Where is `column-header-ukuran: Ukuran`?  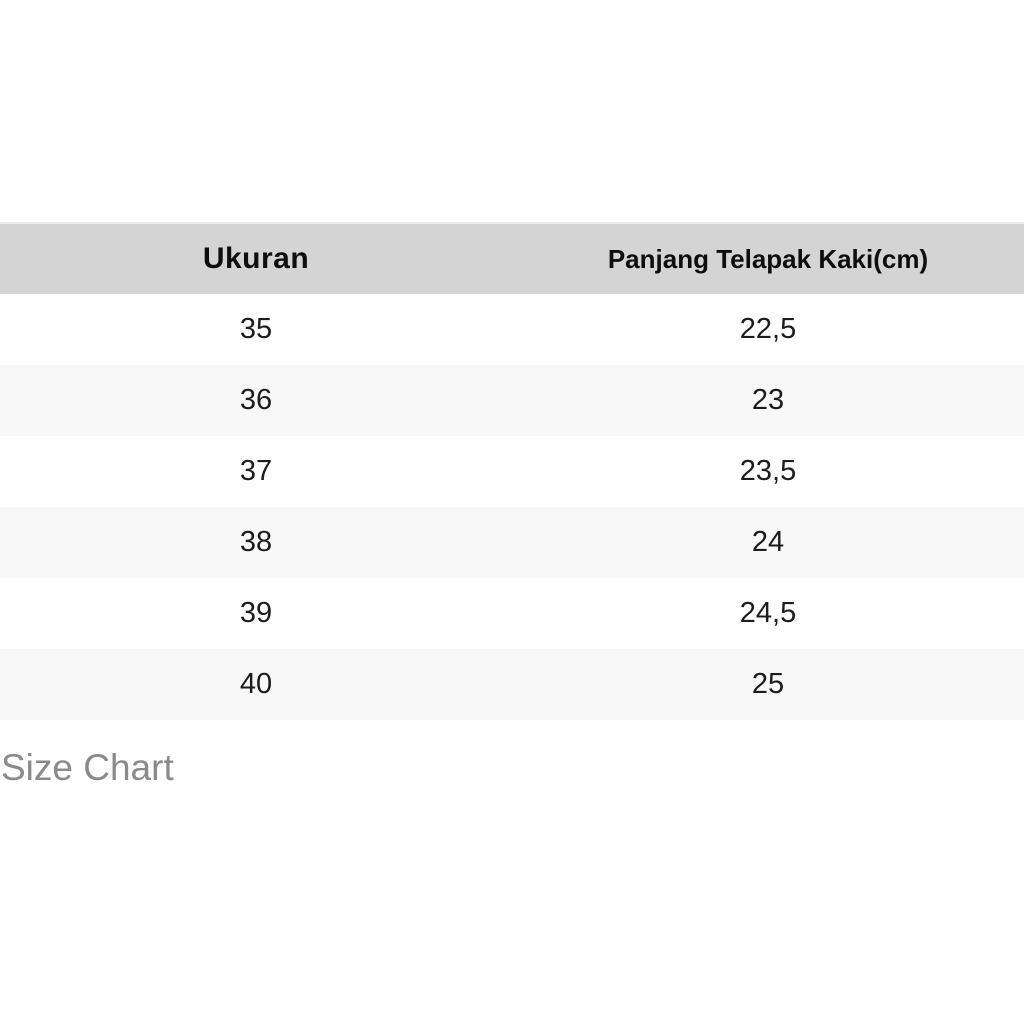 column-header-ukuran: Ukuran is located at coordinates (256, 258).